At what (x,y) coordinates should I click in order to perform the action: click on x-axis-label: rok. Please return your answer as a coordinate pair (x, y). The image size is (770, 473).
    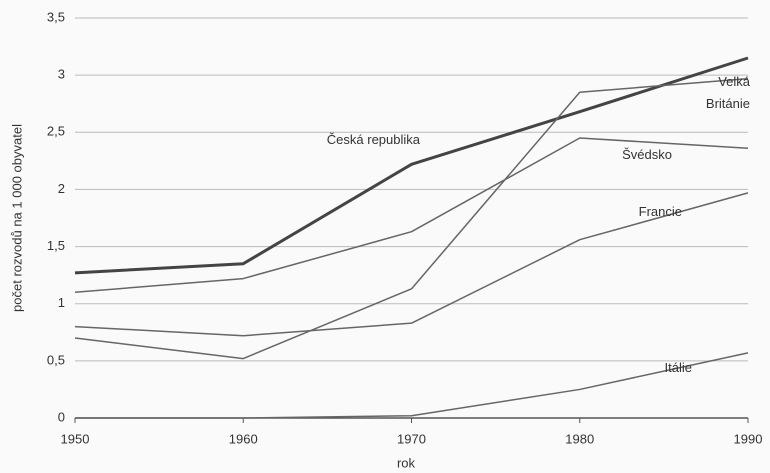
    Looking at the image, I should click on (406, 462).